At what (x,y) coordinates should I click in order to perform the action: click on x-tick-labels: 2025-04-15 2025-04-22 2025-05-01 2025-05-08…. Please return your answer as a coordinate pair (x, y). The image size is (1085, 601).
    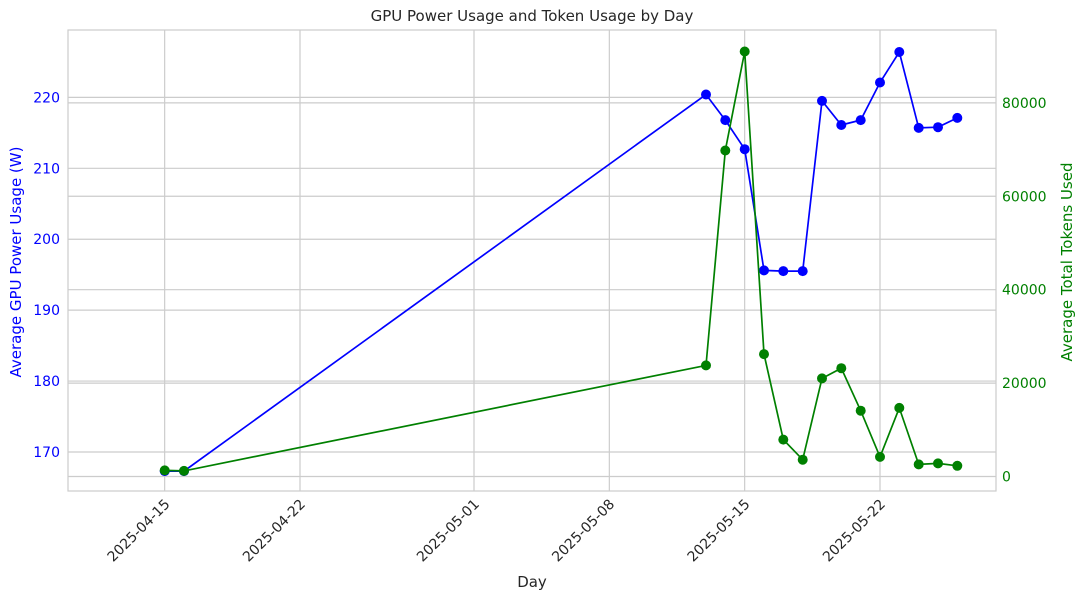
    Looking at the image, I should click on (497, 531).